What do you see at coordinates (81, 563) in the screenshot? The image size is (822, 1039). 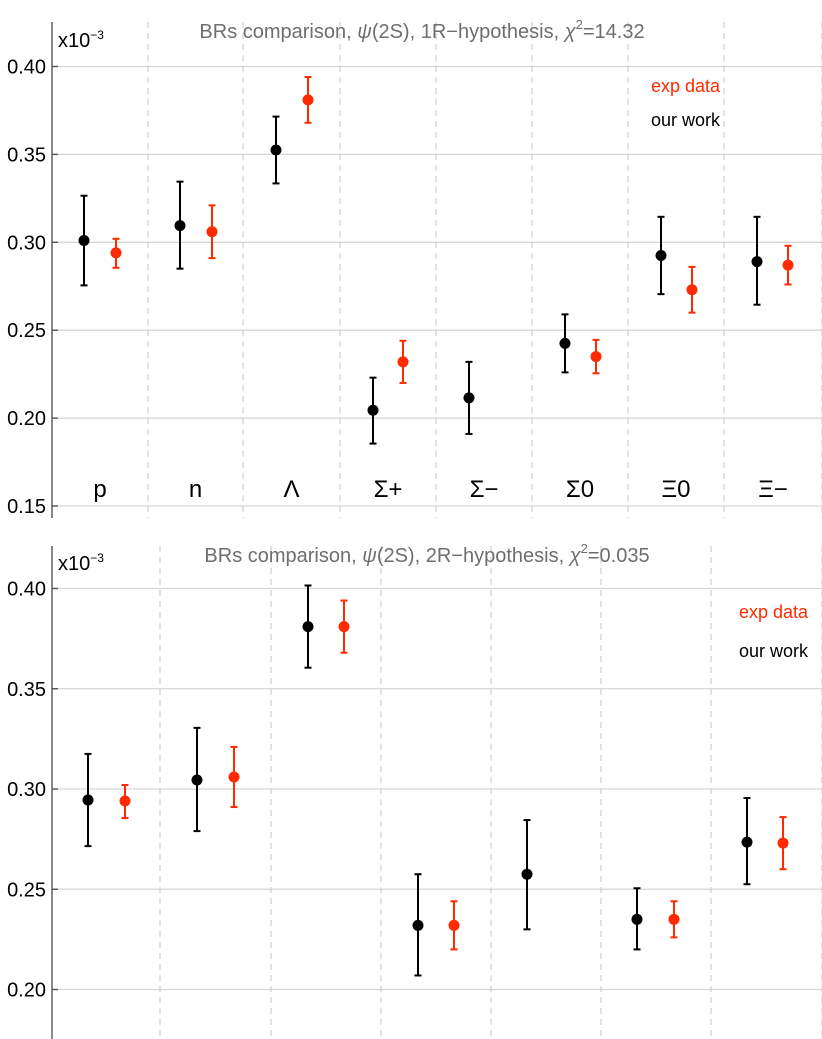 I see `panel-2-exponent-label: x10−3` at bounding box center [81, 563].